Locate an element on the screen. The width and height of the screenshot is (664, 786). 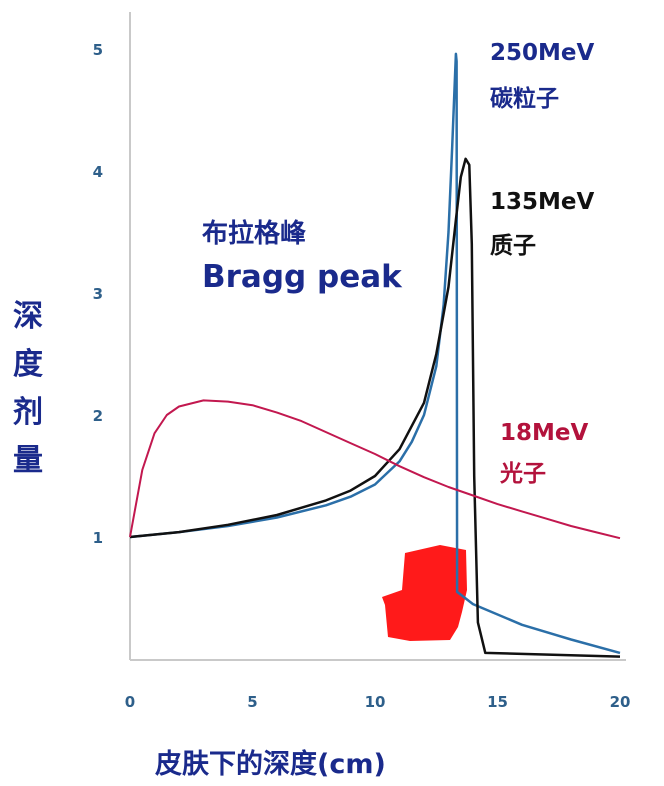
y-tick-label: 1 is located at coordinates (98, 538).